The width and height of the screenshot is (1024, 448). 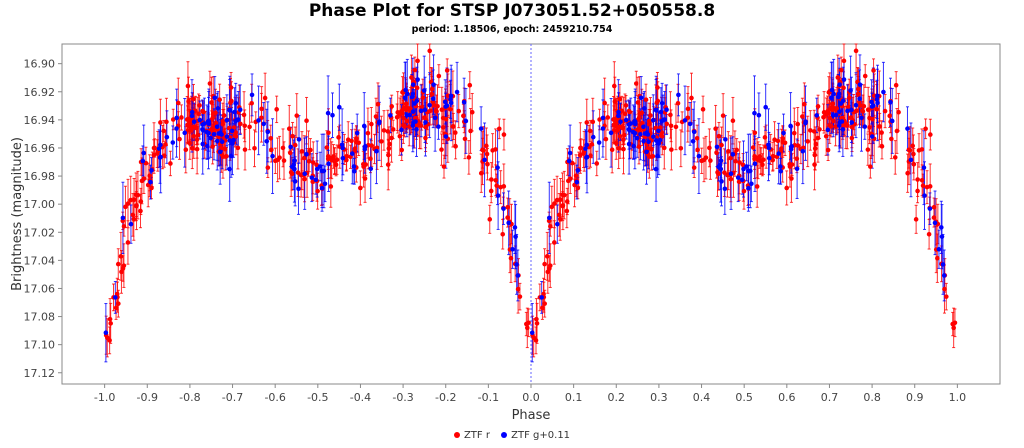 What do you see at coordinates (531, 415) in the screenshot?
I see `x-axis-label: Phase` at bounding box center [531, 415].